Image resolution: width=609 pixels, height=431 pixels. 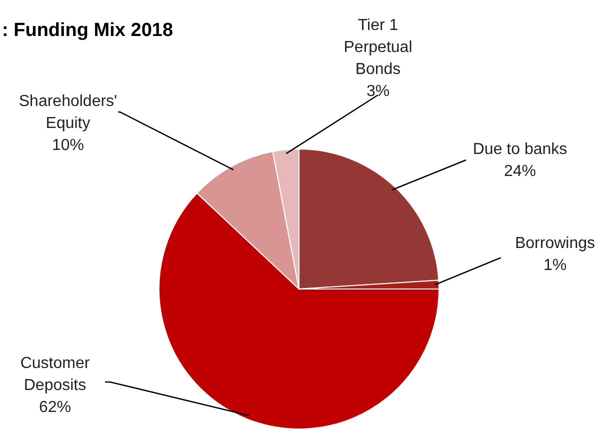 I want to click on slice-label: Shareholders' Equity, so click(x=68, y=112).